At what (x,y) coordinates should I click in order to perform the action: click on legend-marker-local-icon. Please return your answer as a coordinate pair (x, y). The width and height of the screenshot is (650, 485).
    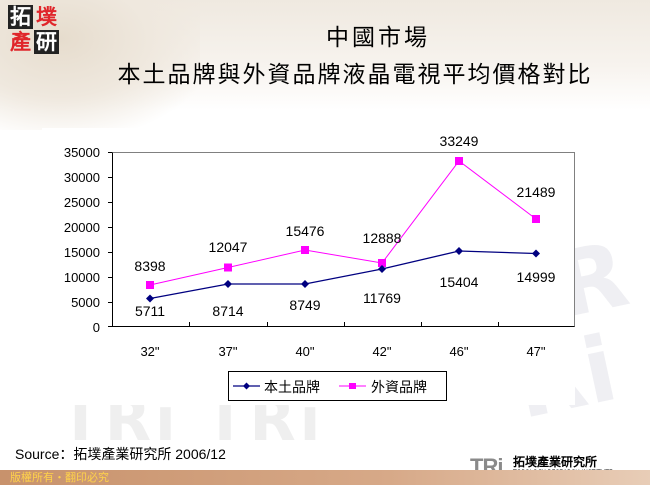
    Looking at the image, I should click on (246, 386).